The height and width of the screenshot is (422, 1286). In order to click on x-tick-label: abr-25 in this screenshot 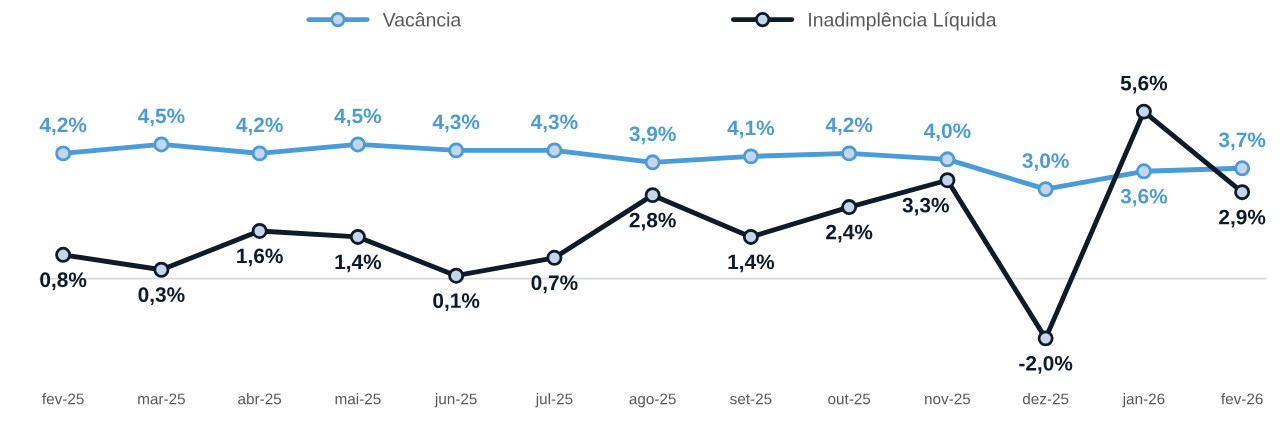, I will do `click(260, 399)`.